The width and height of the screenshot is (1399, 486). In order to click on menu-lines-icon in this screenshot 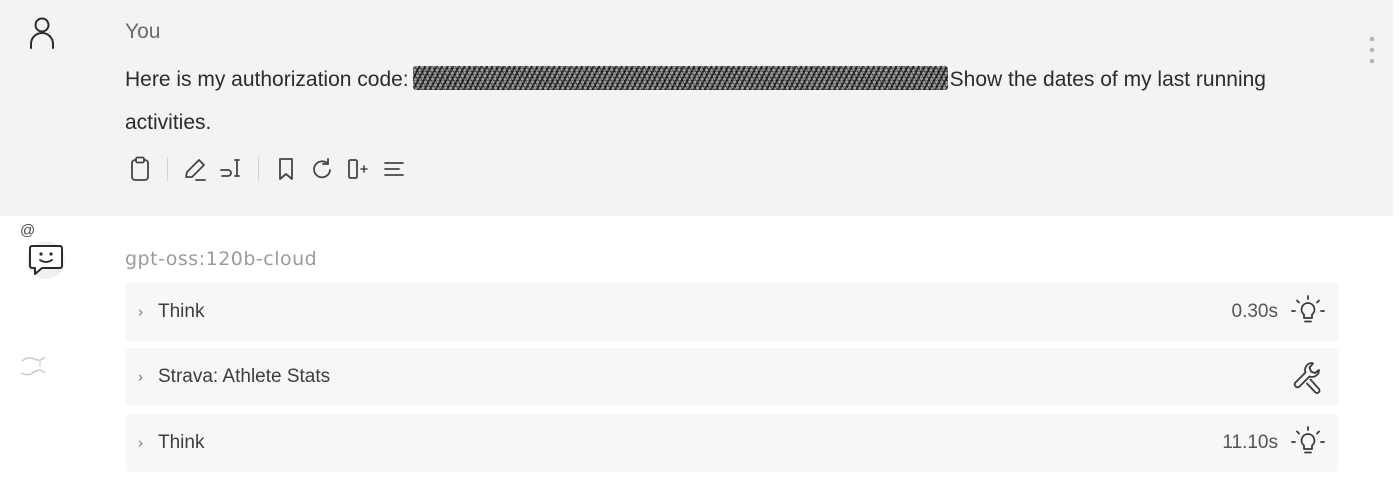, I will do `click(394, 169)`.